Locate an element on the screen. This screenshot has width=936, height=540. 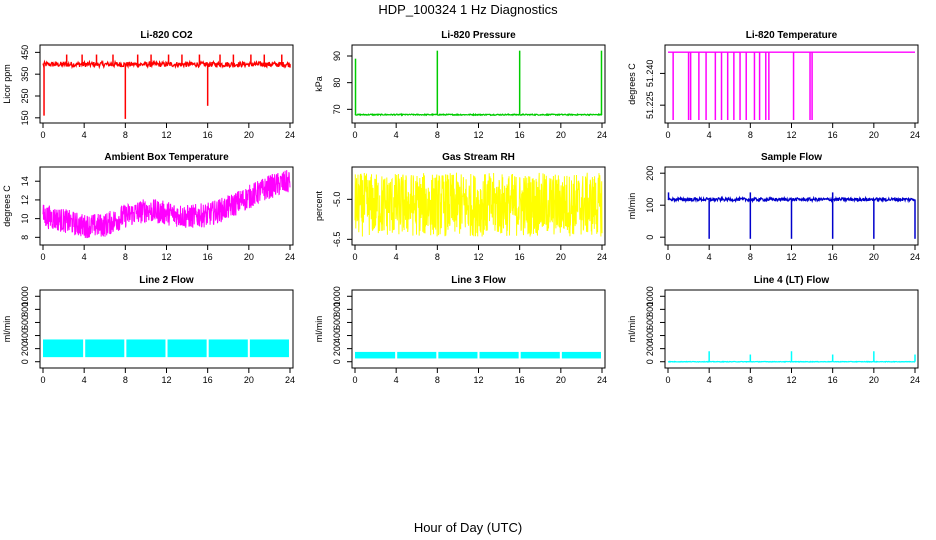
y-tick-label: 90 is located at coordinates (337, 56).